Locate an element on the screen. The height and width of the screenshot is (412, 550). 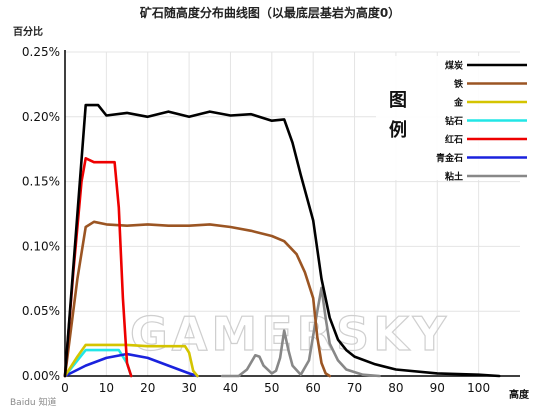
y-tick-label: 0.10% is located at coordinates (41, 246).